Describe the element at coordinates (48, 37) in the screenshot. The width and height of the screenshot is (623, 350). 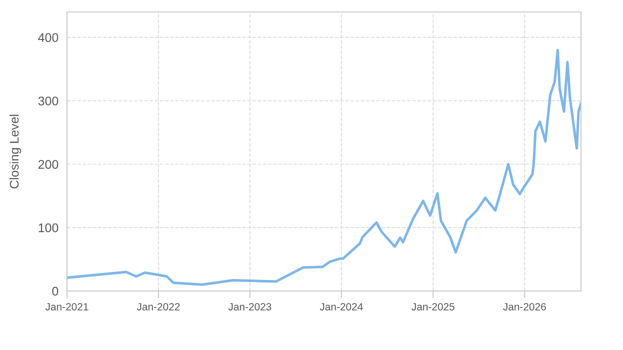
I see `y-tick-label: 400` at that location.